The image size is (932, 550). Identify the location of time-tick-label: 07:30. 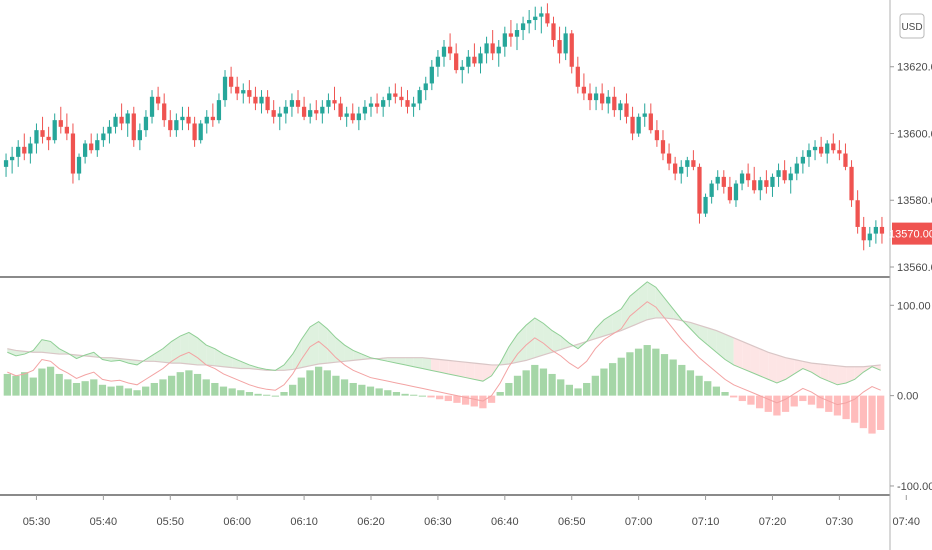
(840, 522).